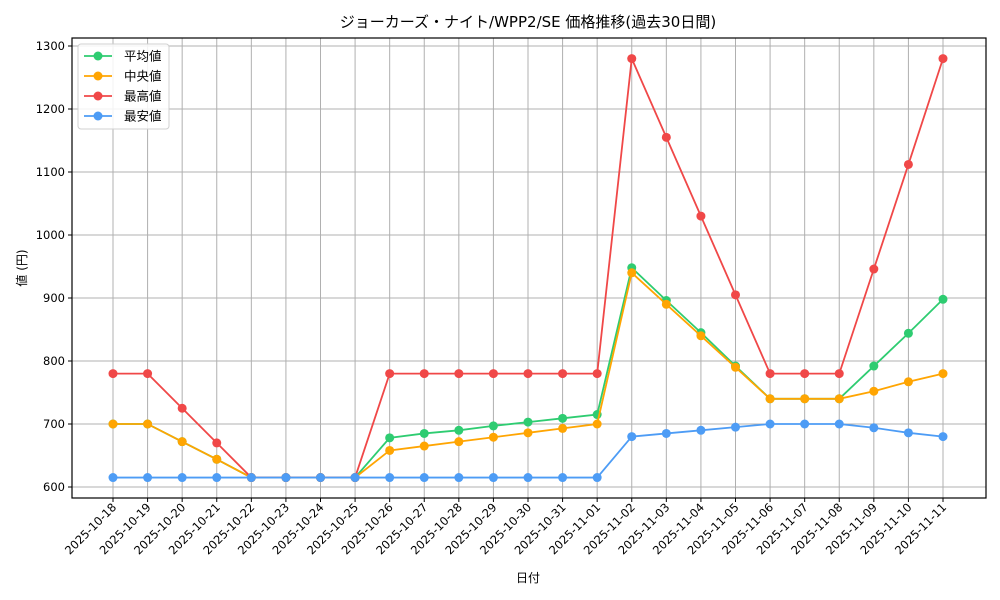 Image resolution: width=1000 pixels, height=600 pixels. What do you see at coordinates (123, 96) in the screenshot?
I see `legend-item: 最高値` at bounding box center [123, 96].